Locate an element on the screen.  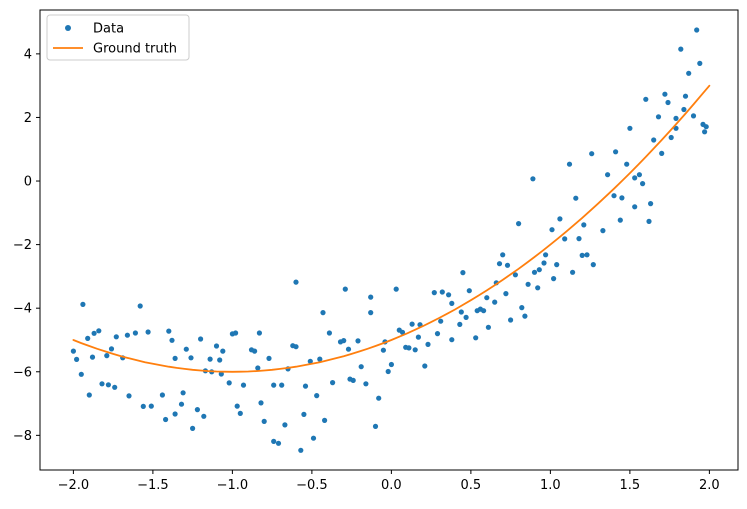
legend: Data Ground truth is located at coordinates (118, 37).